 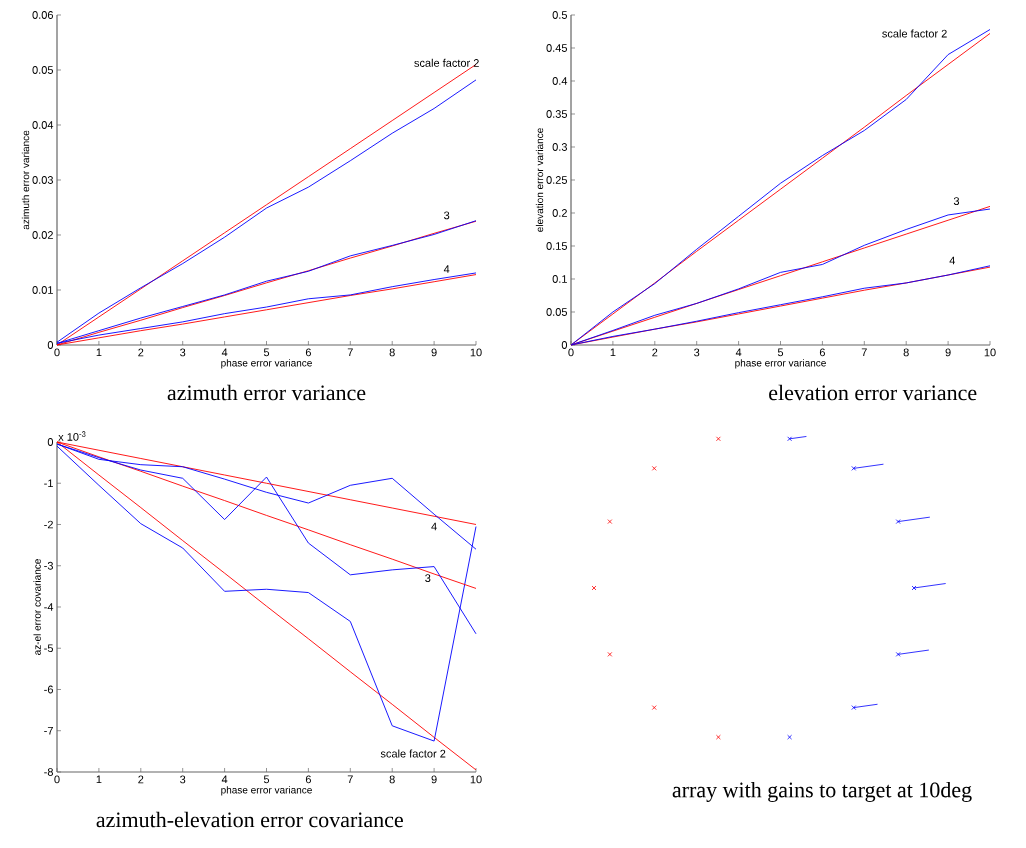 I want to click on y-tick-label: 0.25, so click(x=556, y=180).